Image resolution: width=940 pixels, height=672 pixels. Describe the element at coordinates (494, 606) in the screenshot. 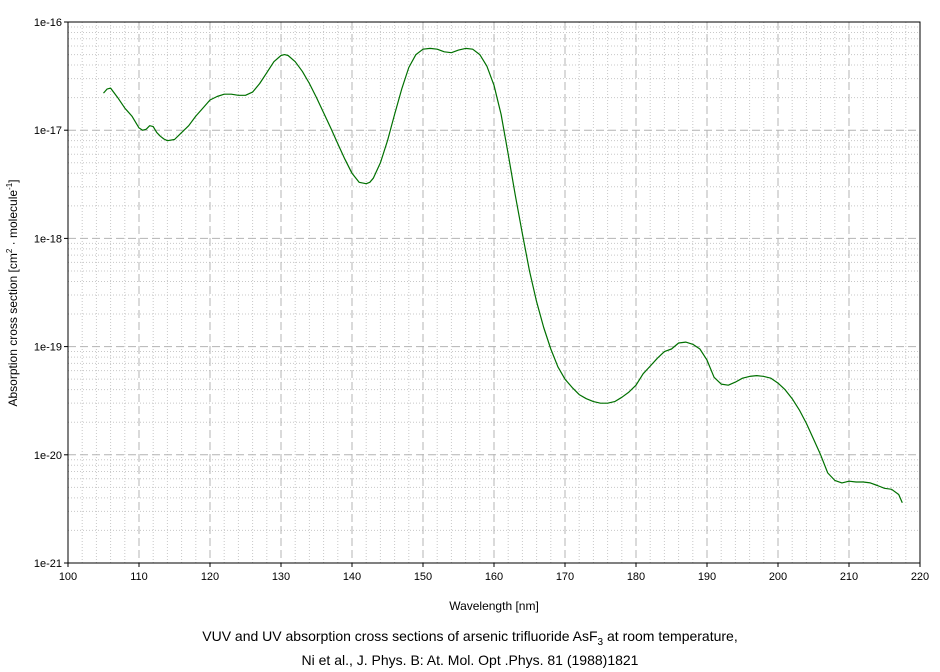

I see `x-axis-title: Wavelength [nm]` at that location.